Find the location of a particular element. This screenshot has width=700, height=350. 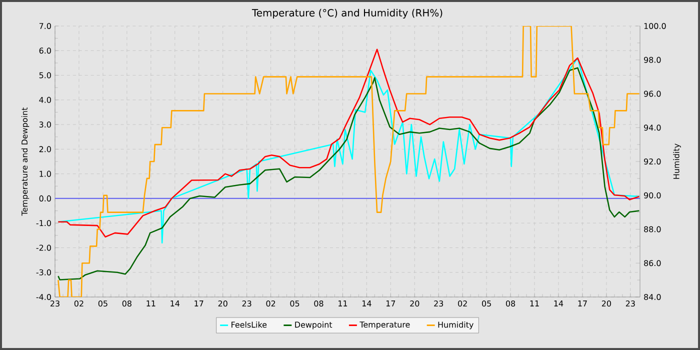

chart-title: Temperature (°C) and Humidity (RH%) is located at coordinates (347, 13).